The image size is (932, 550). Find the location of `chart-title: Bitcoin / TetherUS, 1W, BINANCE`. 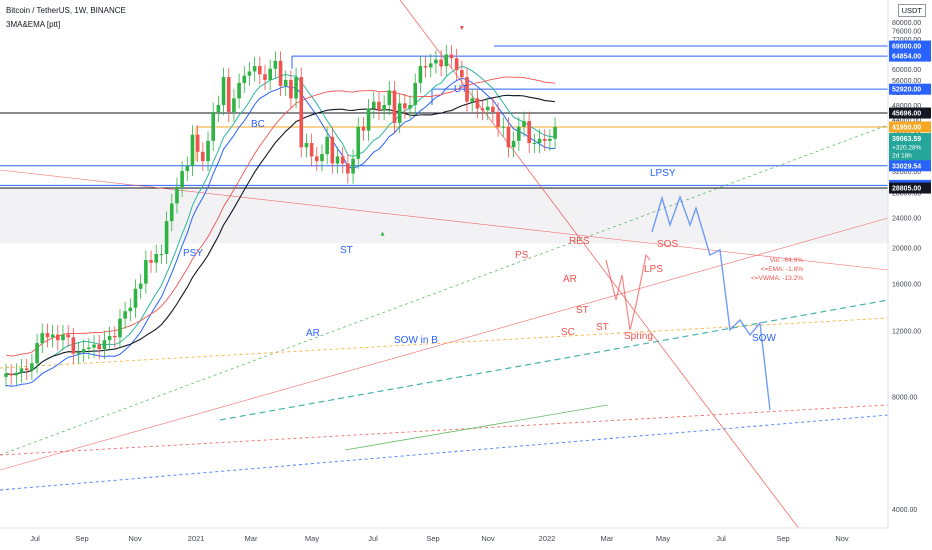

chart-title: Bitcoin / TetherUS, 1W, BINANCE is located at coordinates (66, 10).